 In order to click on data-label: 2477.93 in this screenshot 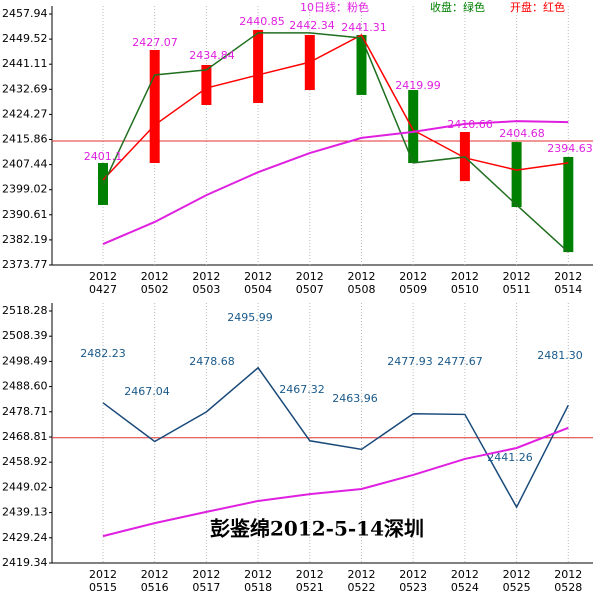, I will do `click(410, 361)`.